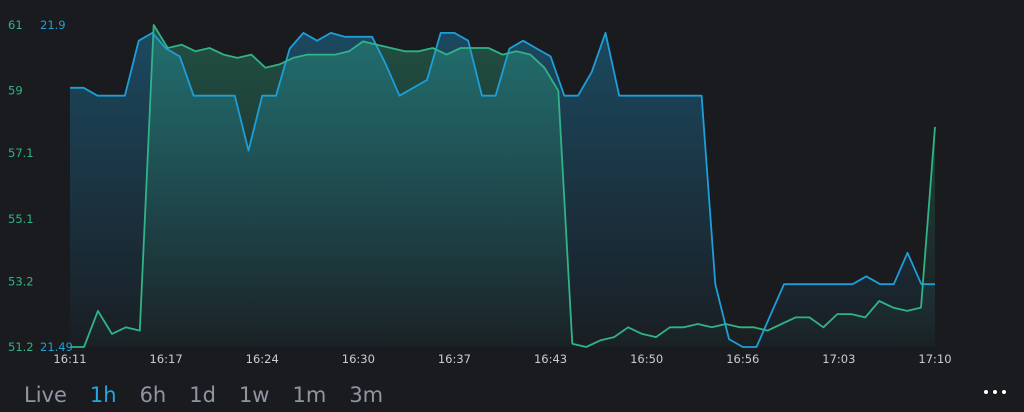 This screenshot has width=1024, height=412. I want to click on time-range-selector: Live 1h 6h 1d 1w 1m 3m, so click(215, 395).